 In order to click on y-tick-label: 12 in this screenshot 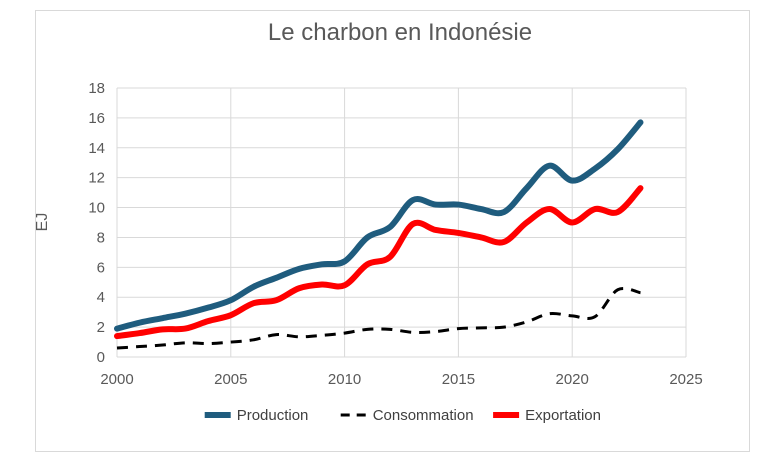, I will do `click(96, 178)`.